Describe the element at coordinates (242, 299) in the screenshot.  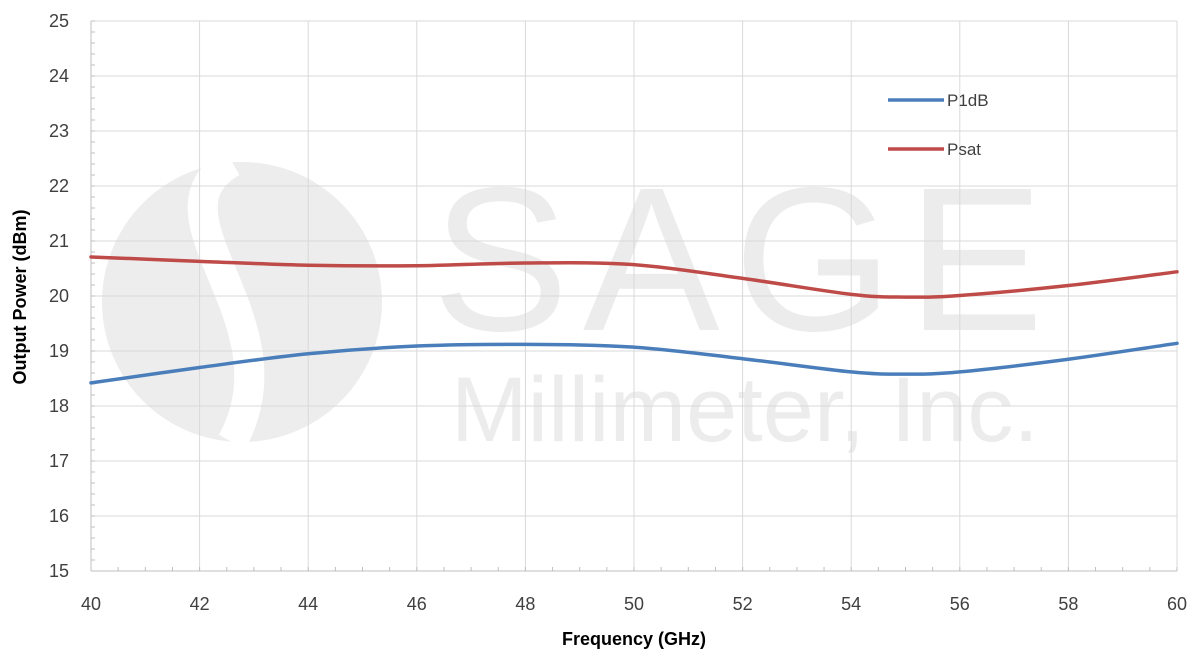
I see `sage-logo-mark` at that location.